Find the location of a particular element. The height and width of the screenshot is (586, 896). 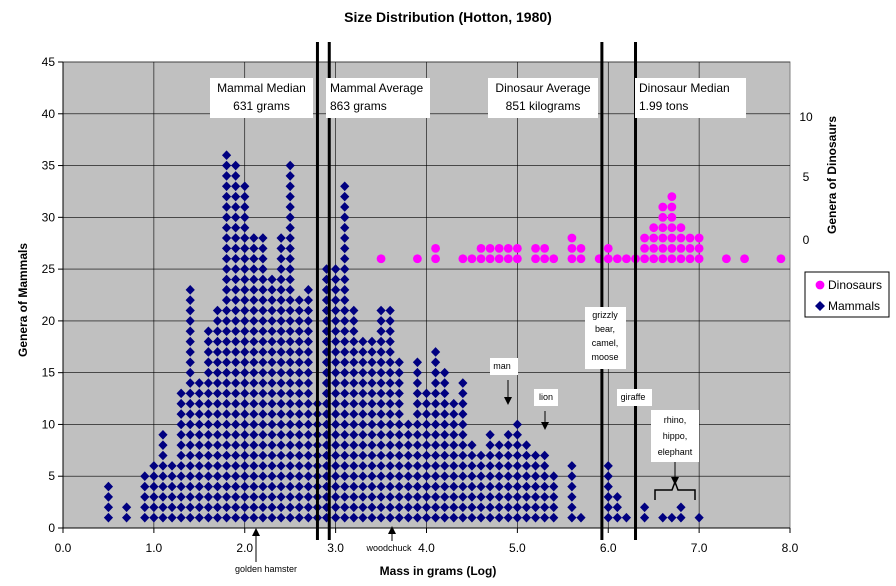

annotation-text: moose is located at coordinates (604, 357).